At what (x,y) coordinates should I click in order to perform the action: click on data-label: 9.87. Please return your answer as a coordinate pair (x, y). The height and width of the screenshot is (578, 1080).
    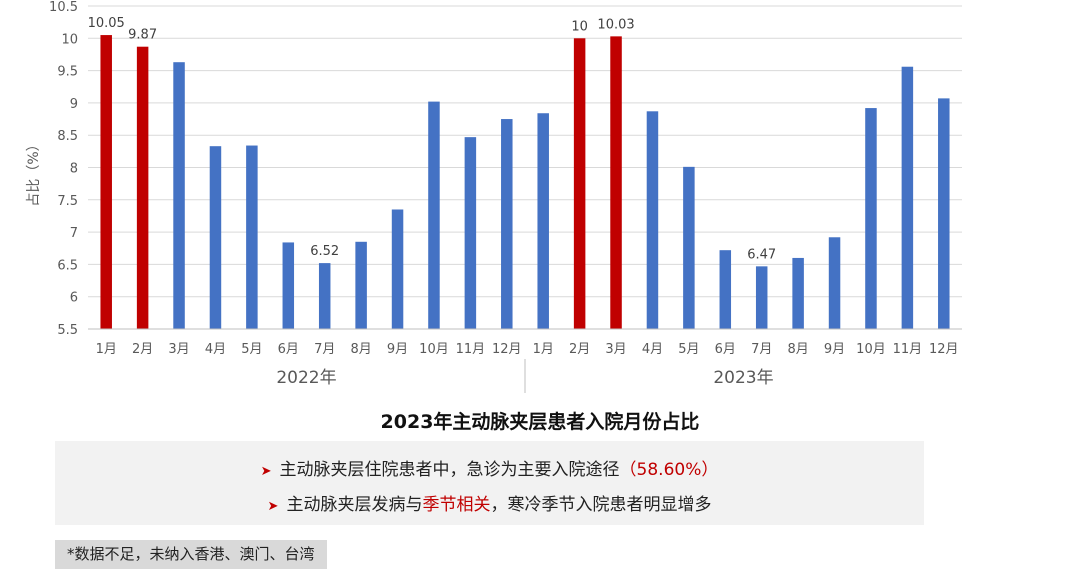
    Looking at the image, I should click on (142, 35).